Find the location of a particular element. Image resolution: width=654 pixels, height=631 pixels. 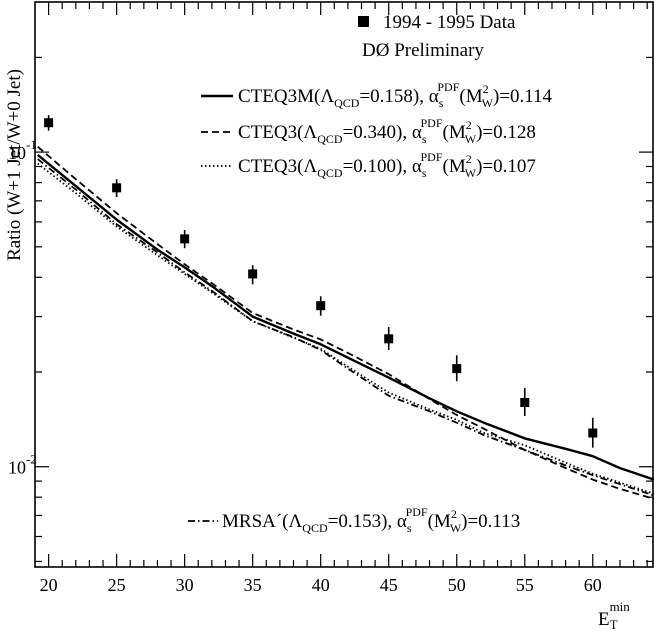

y-axis-title: Ratio (W+1 Jet/W+0 Jet) is located at coordinates (14, 165).